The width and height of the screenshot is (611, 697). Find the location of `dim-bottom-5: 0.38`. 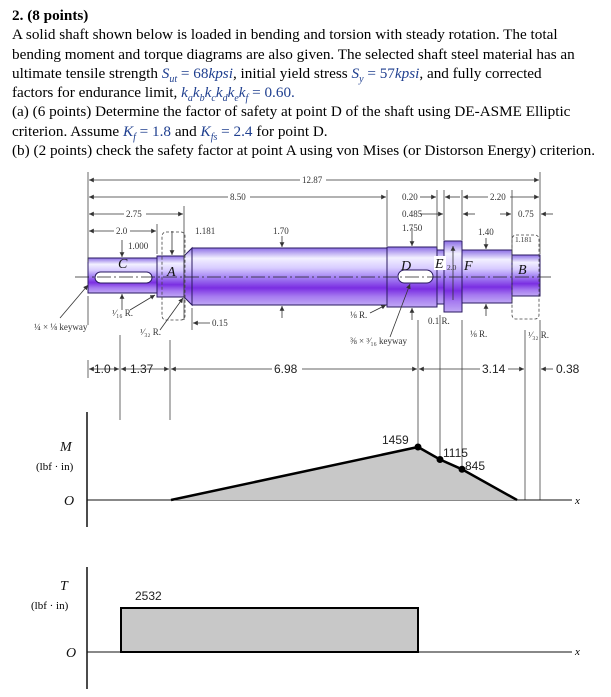

dim-bottom-5: 0.38 is located at coordinates (568, 369).